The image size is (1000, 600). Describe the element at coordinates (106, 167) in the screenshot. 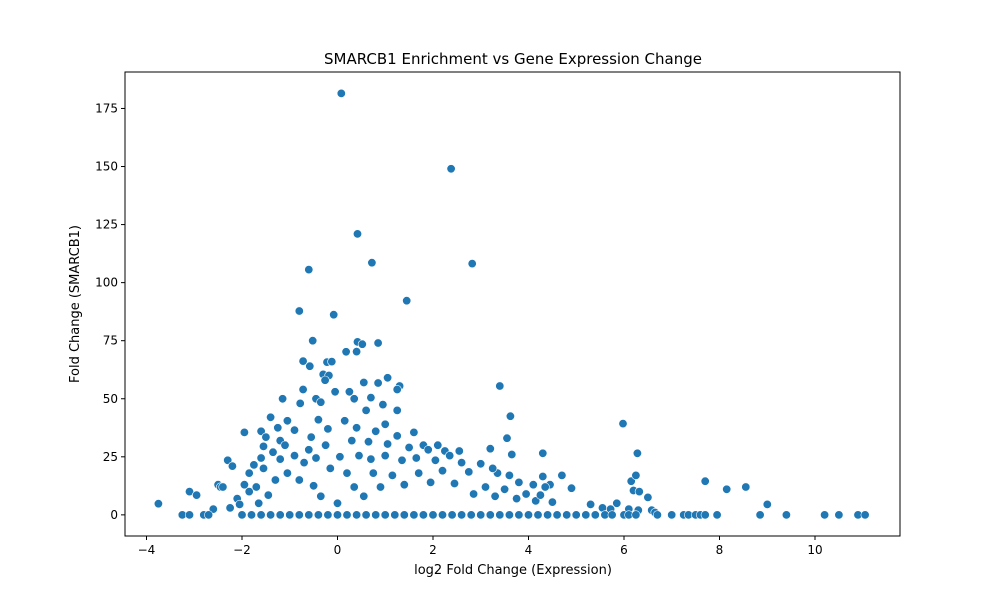

I see `y-tick-label: 150` at that location.